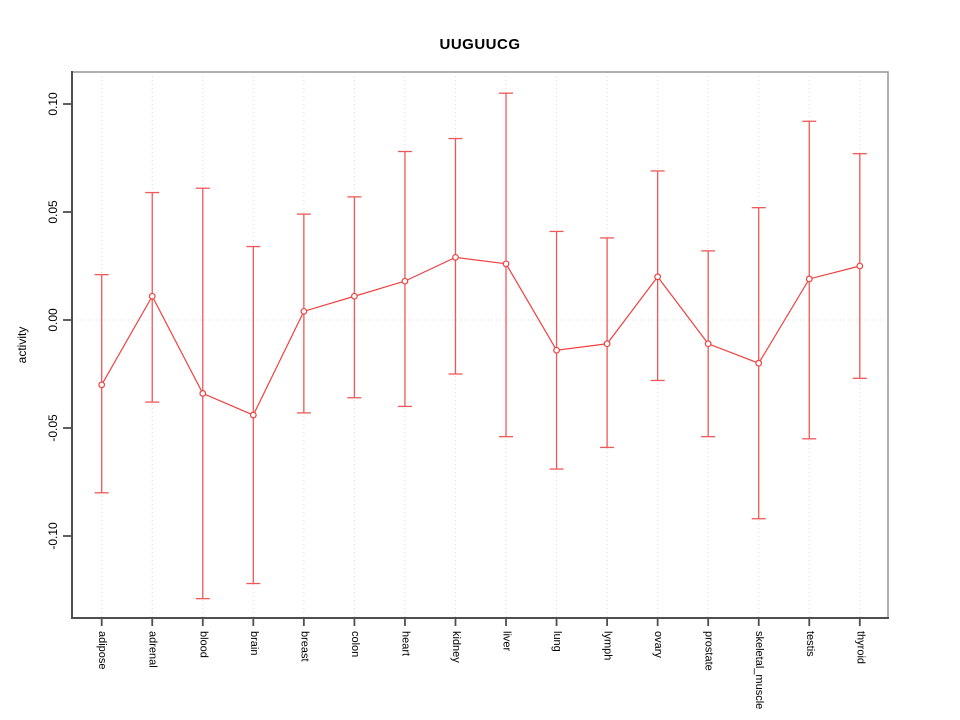  Describe the element at coordinates (809, 644) in the screenshot. I see `x-tick-label: testis` at that location.